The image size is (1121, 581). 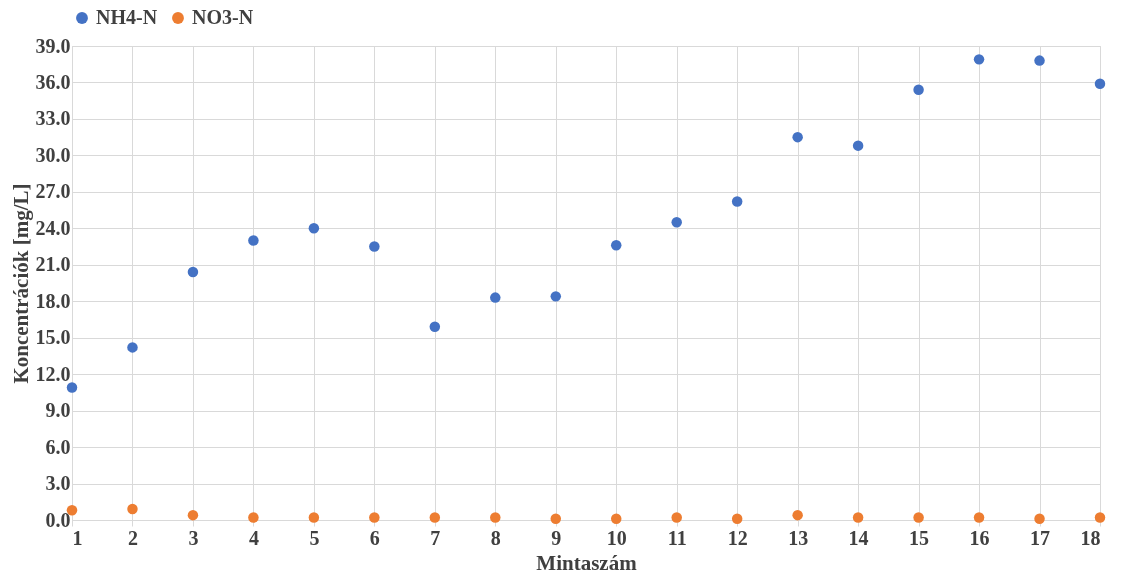 What do you see at coordinates (193, 537) in the screenshot?
I see `x-tick-label: 3` at bounding box center [193, 537].